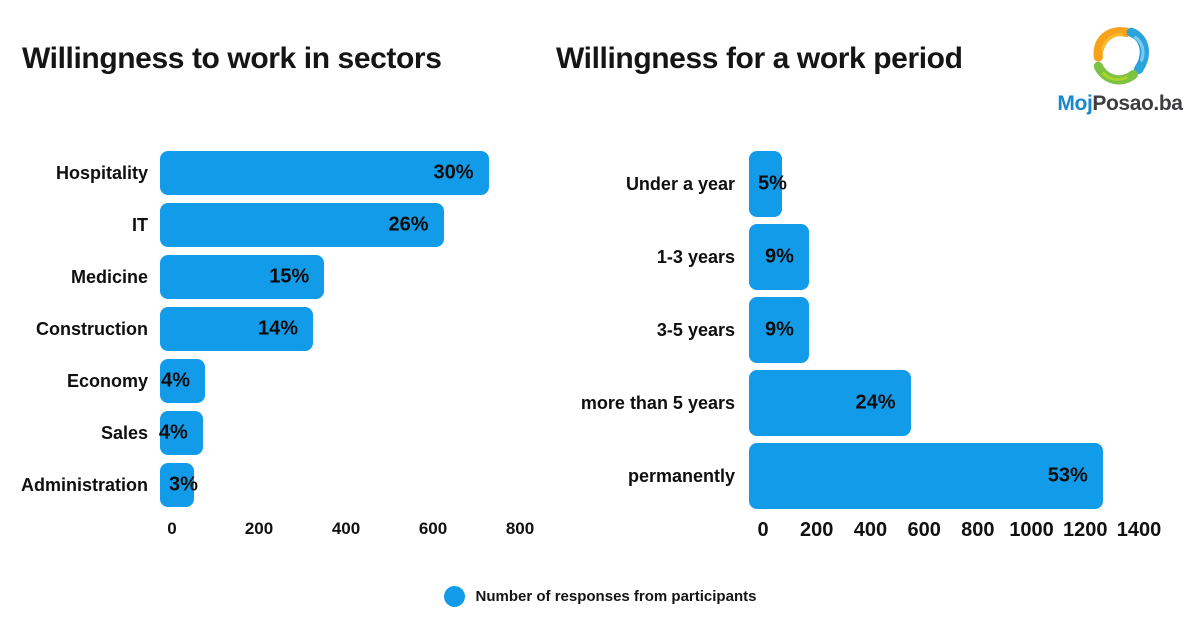 This screenshot has height=628, width=1200. Describe the element at coordinates (830, 403) in the screenshot. I see `bar: 24%` at that location.